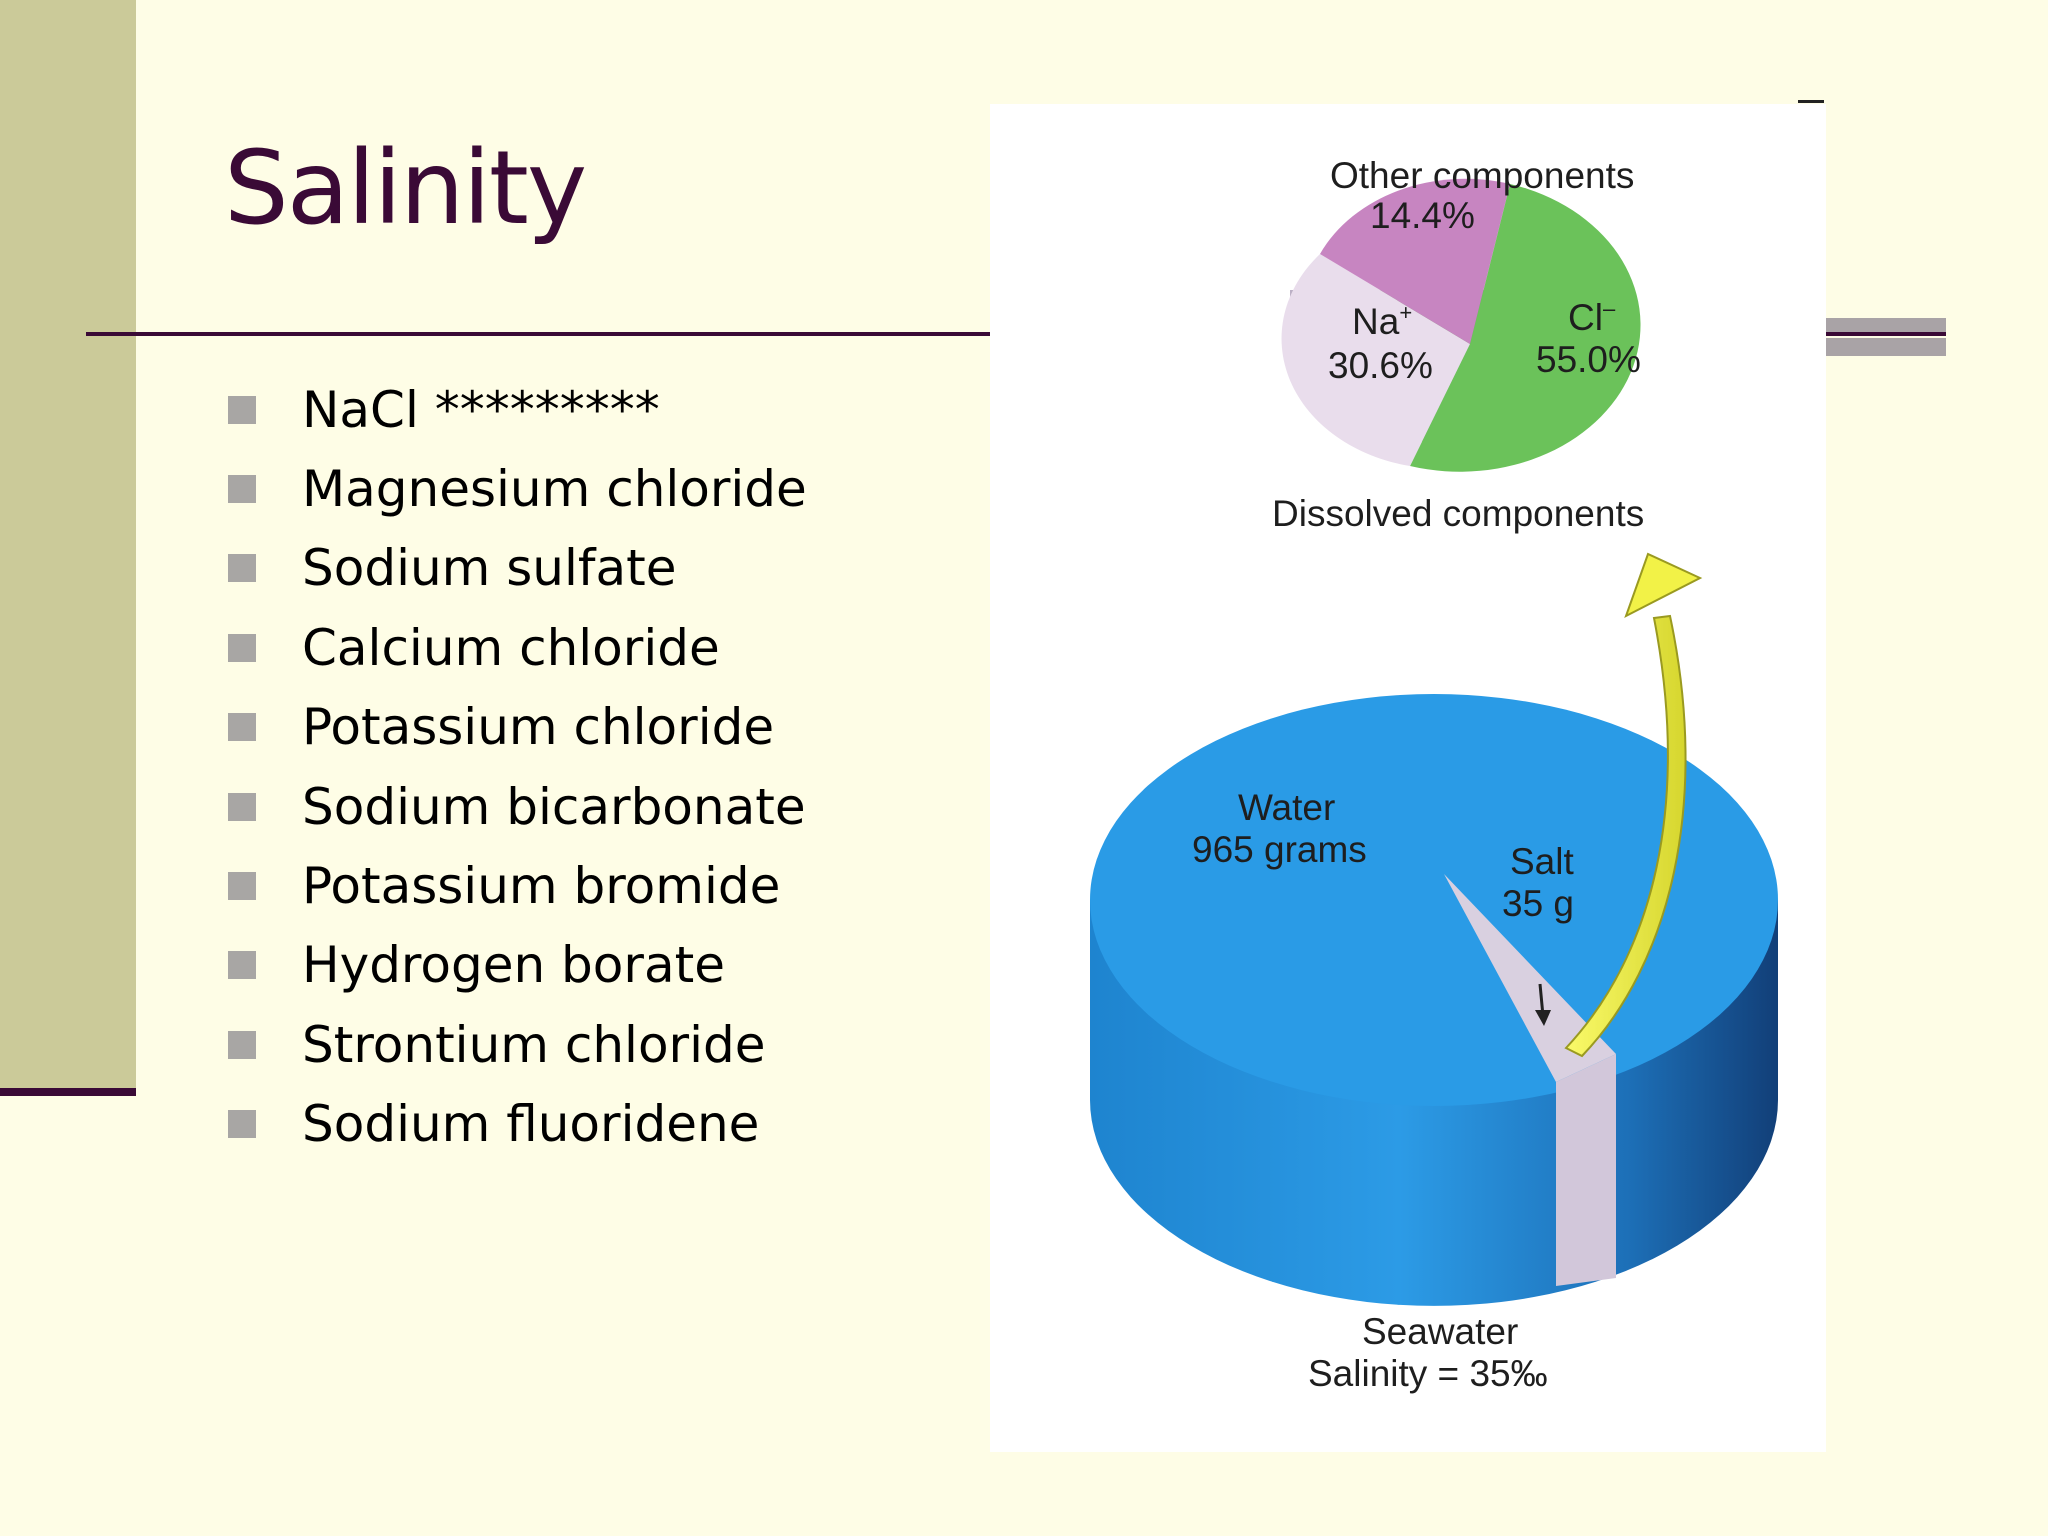 Image resolution: width=2048 pixels, height=1536 pixels. Describe the element at coordinates (405, 188) in the screenshot. I see `slide-title: Salinity` at that location.